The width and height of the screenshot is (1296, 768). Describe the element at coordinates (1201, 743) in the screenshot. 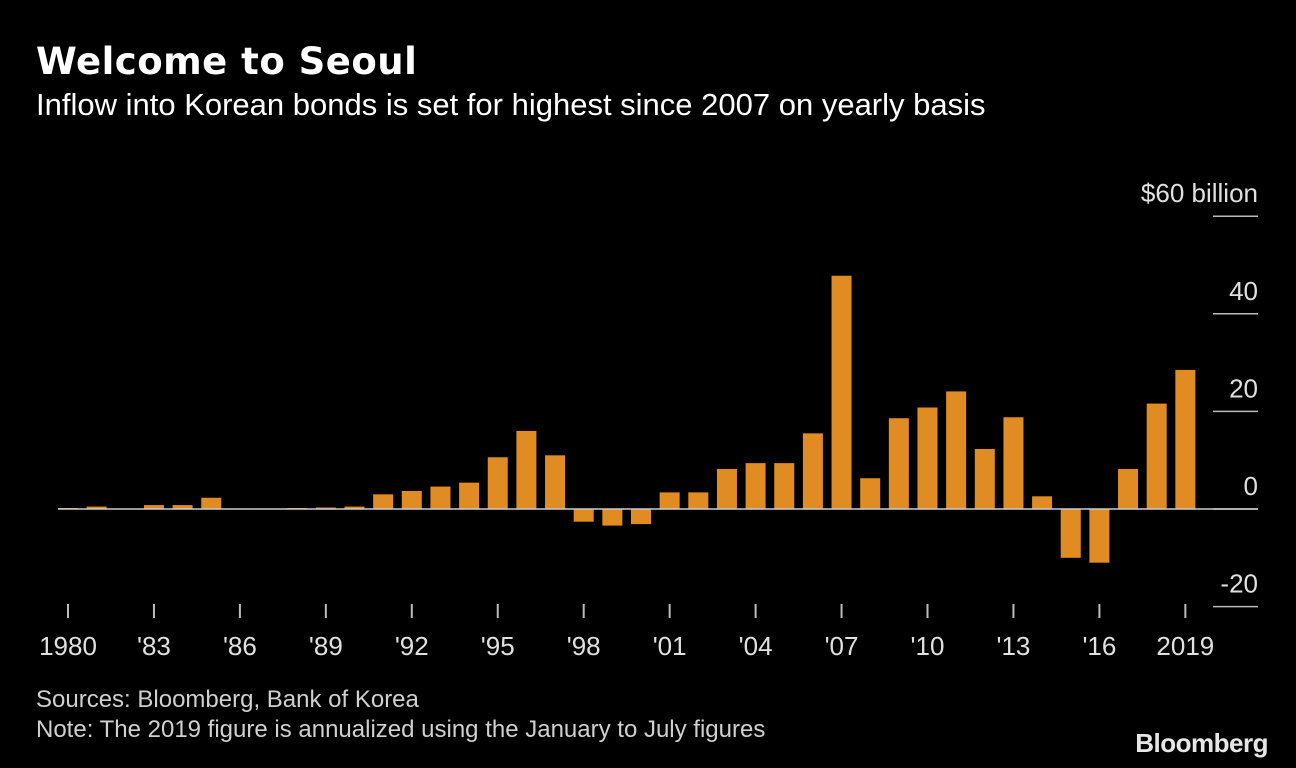

I see `bloomberg-logo: Bloomberg` at that location.